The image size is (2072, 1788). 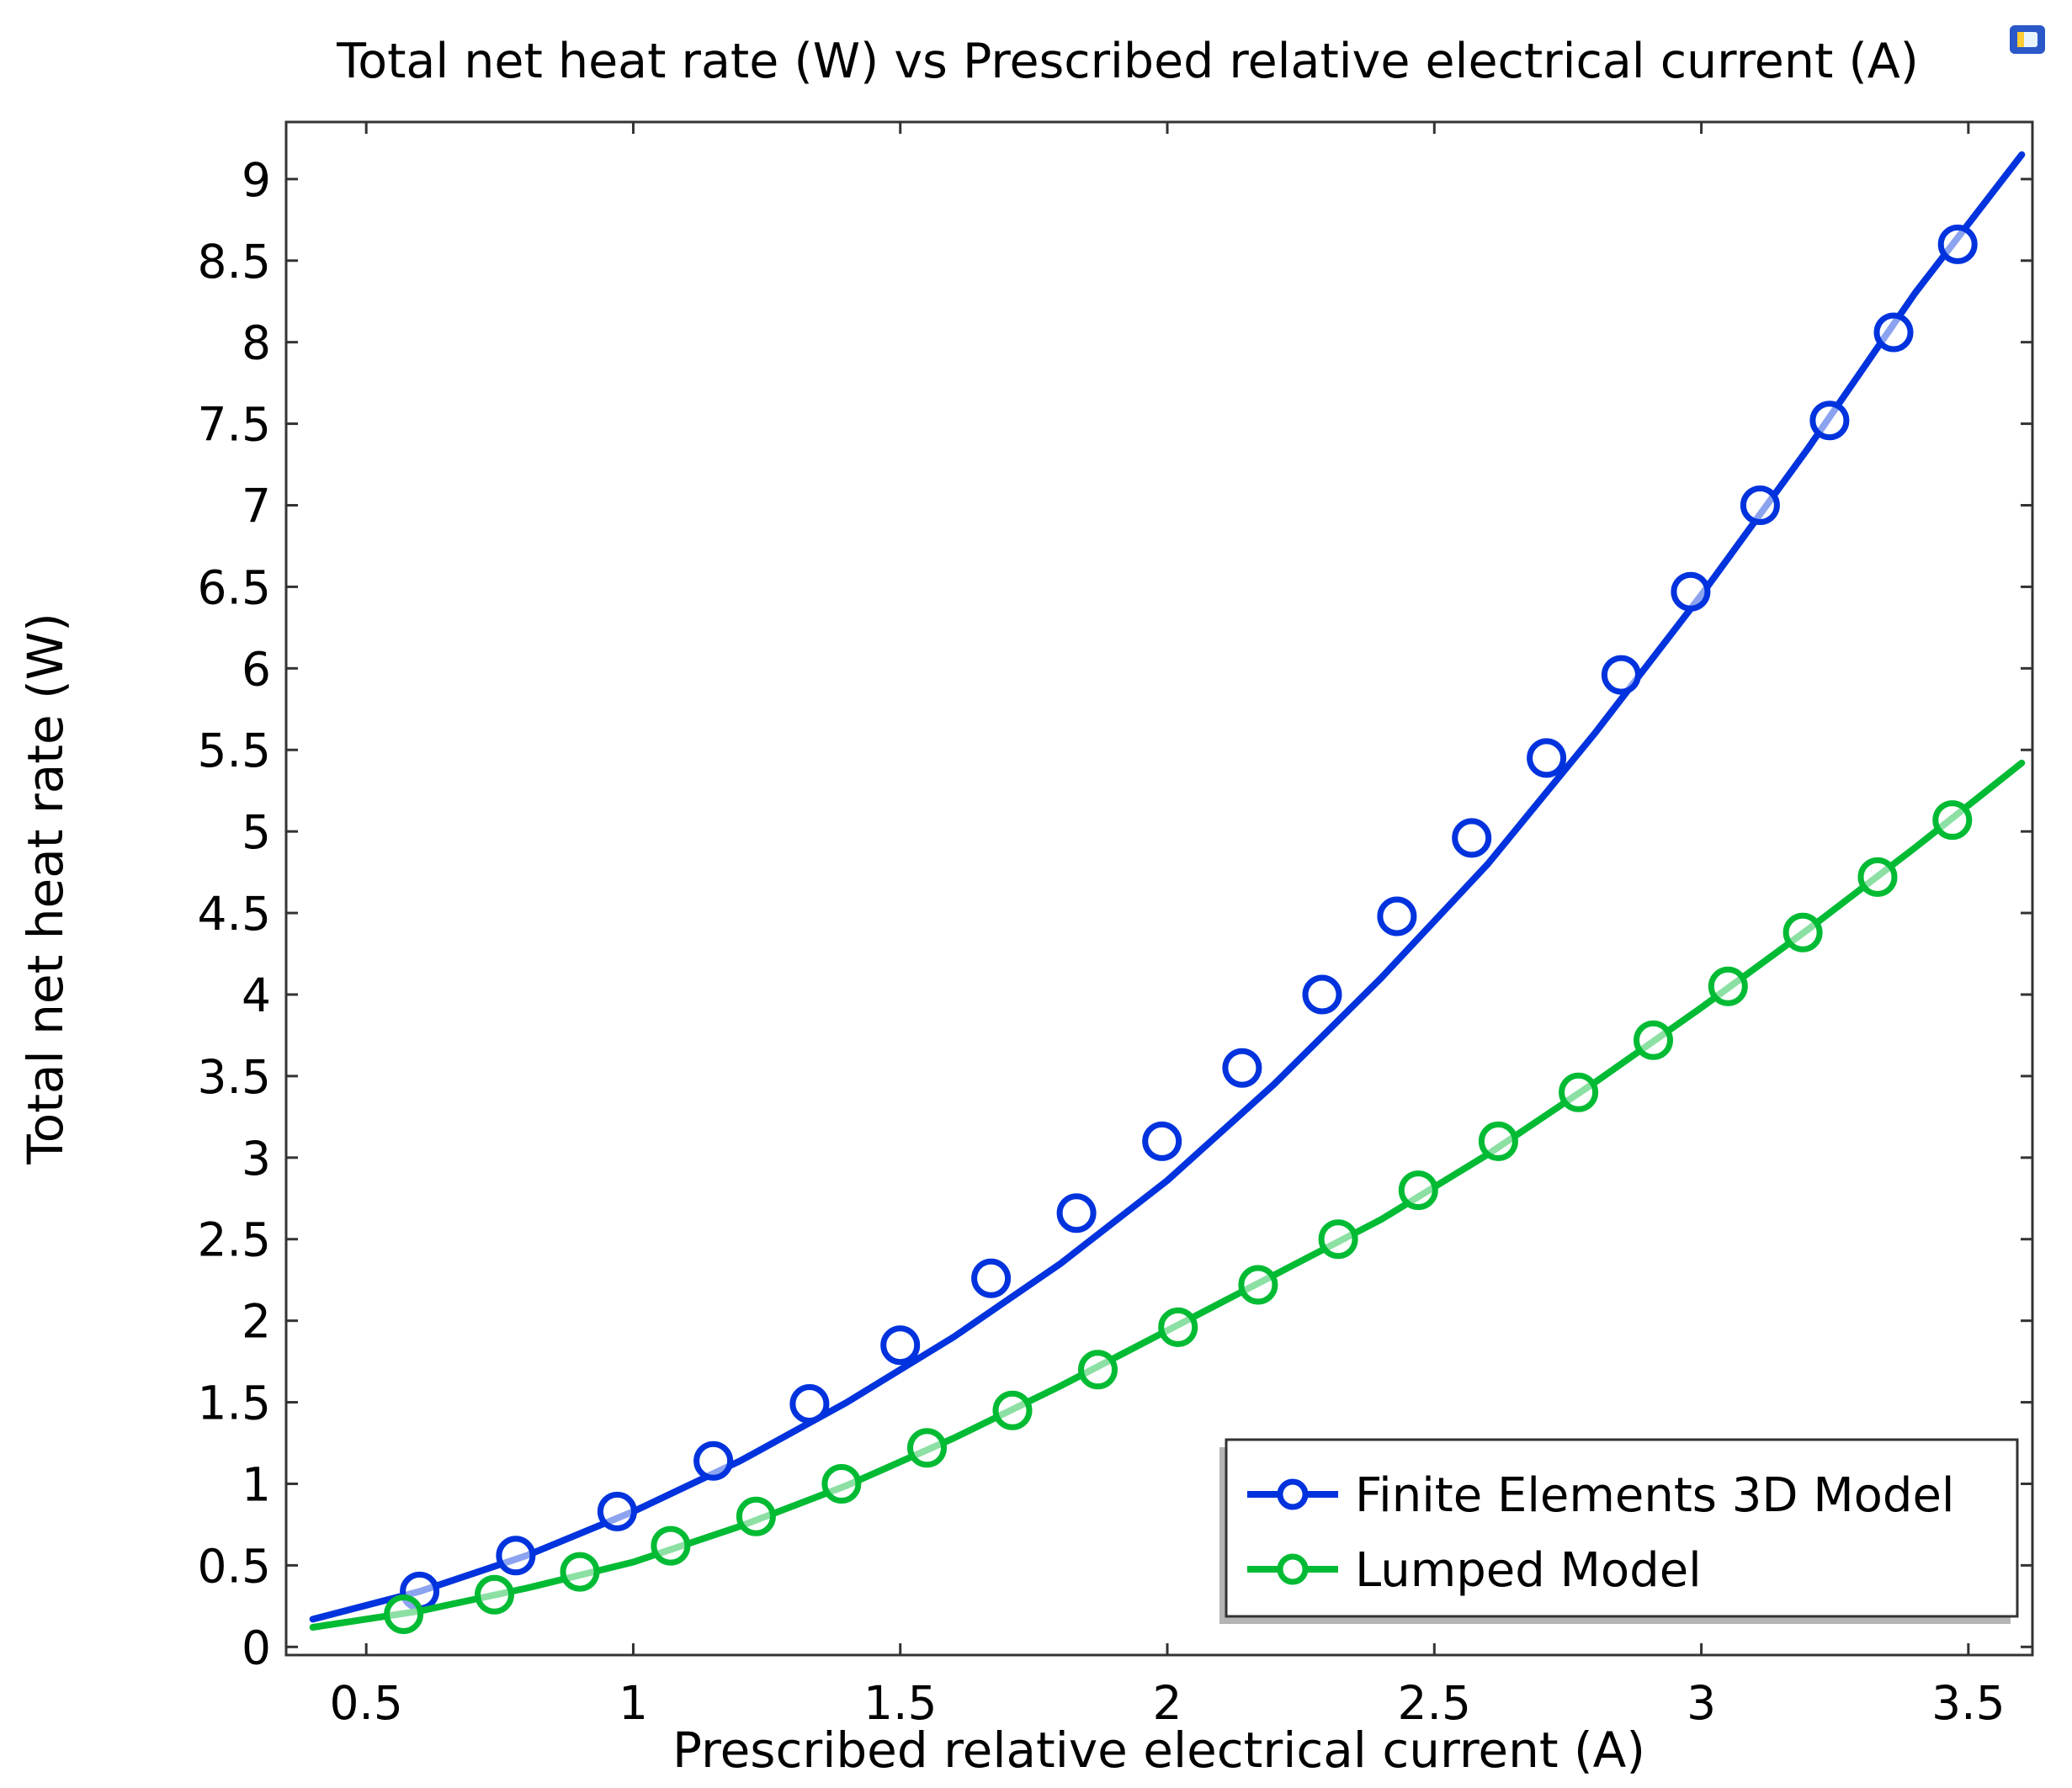 I want to click on x-tick-label: 2.5, so click(x=1434, y=1703).